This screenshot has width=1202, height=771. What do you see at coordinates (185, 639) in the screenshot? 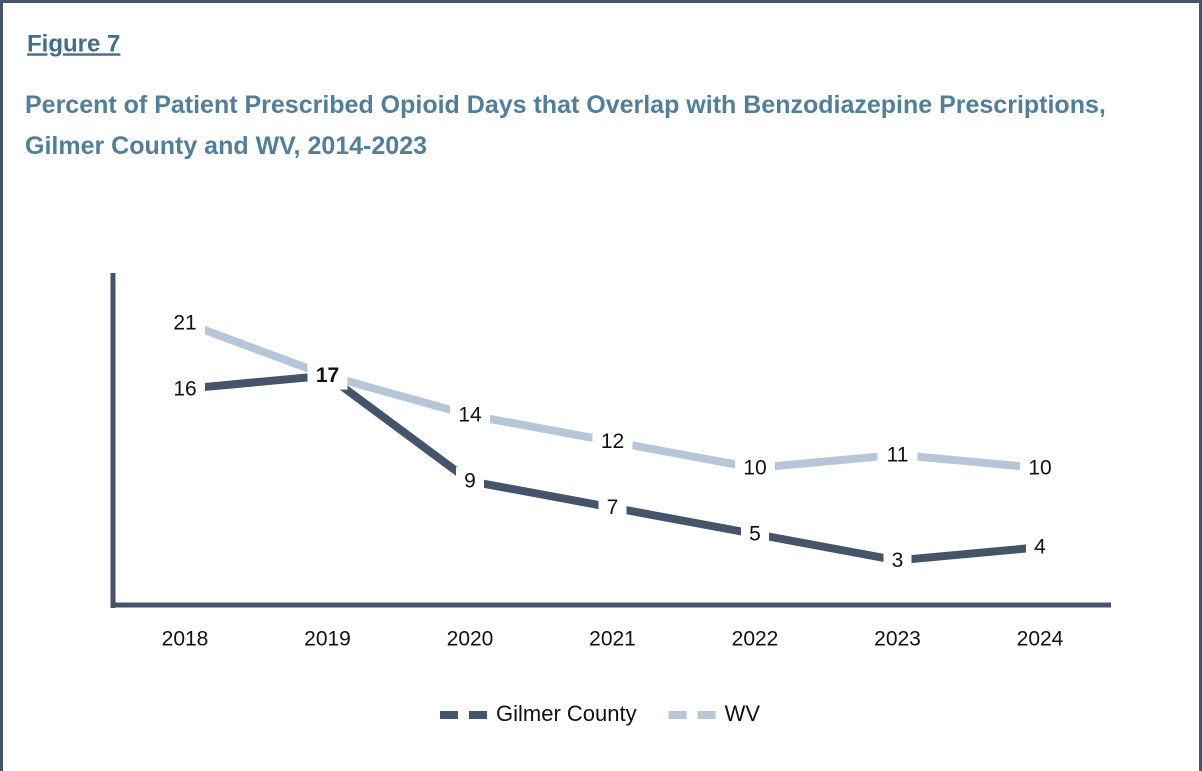
I see `x-tick-label: 2018` at bounding box center [185, 639].